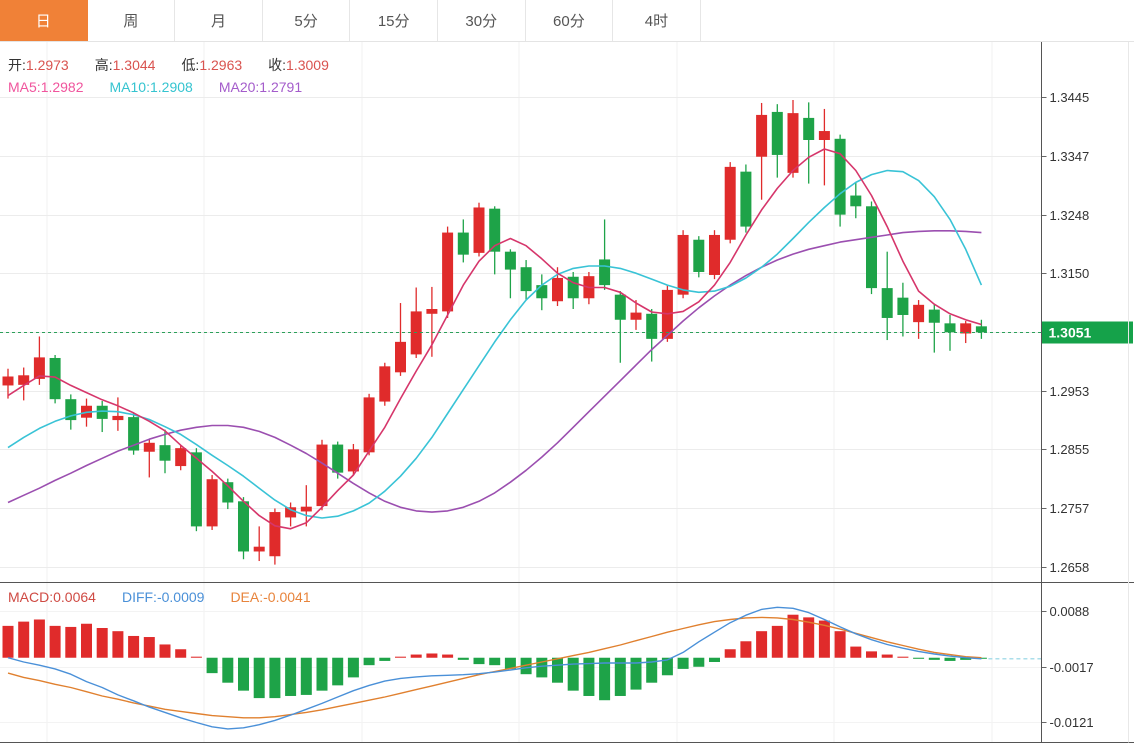 The image size is (1134, 745). Describe the element at coordinates (44, 20) in the screenshot. I see `tab-day: 日` at that location.